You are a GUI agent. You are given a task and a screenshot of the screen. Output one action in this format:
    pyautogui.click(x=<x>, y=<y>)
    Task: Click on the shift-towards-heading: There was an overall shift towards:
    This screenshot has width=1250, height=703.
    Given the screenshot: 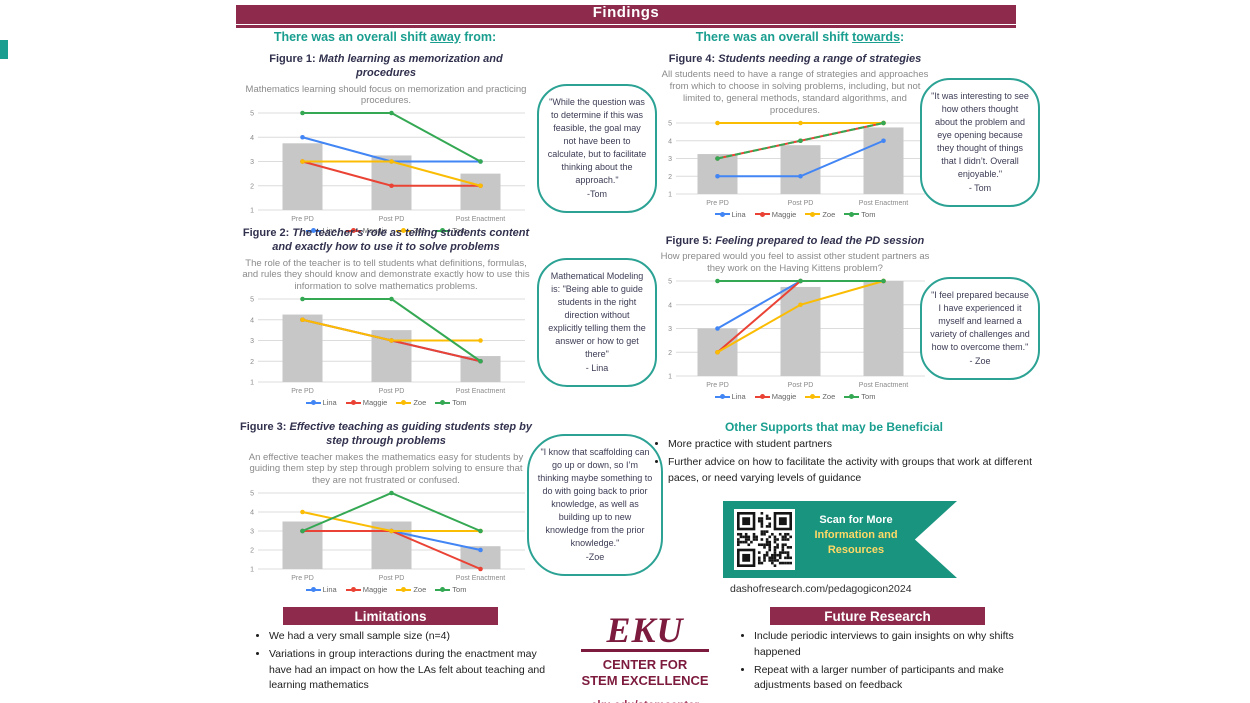 What is the action you would take?
    pyautogui.click(x=800, y=37)
    